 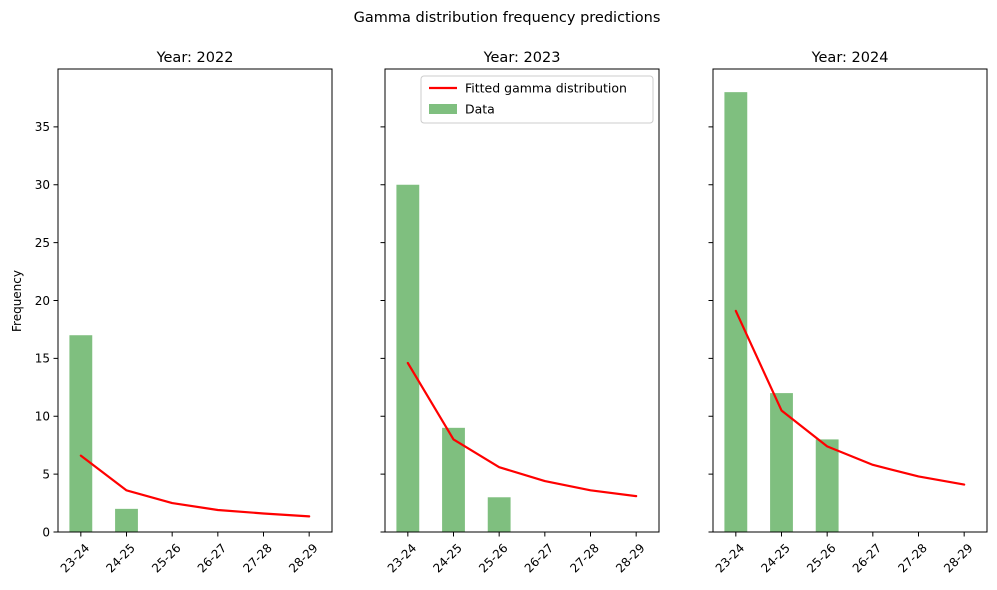 I want to click on y-tick-label: 0, so click(x=46, y=532).